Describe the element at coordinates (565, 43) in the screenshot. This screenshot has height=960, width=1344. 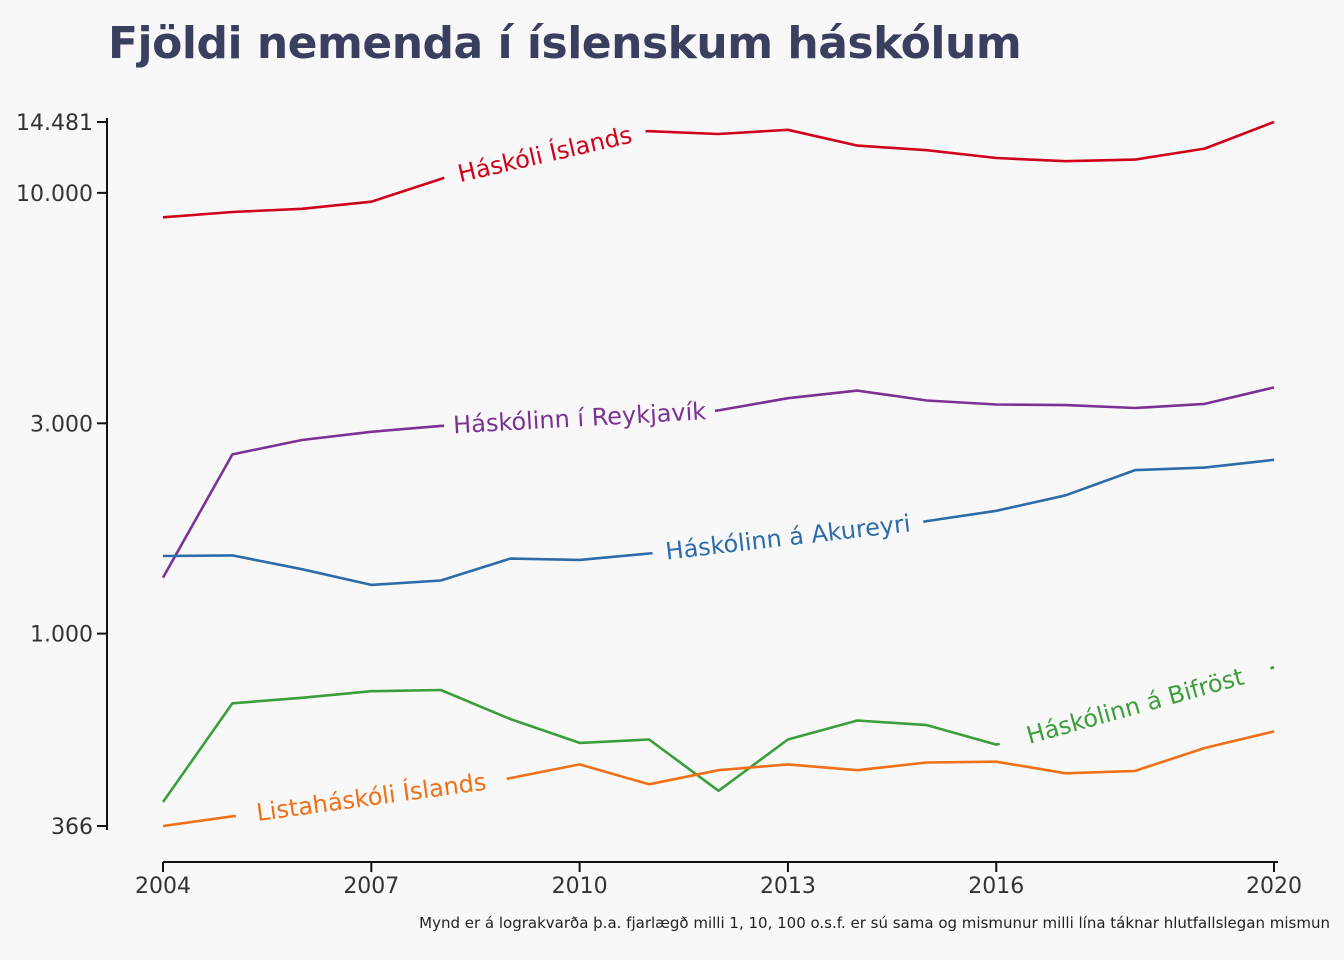
I see `chart-title: Fjöldi nemenda í íslenskum háskólum` at that location.